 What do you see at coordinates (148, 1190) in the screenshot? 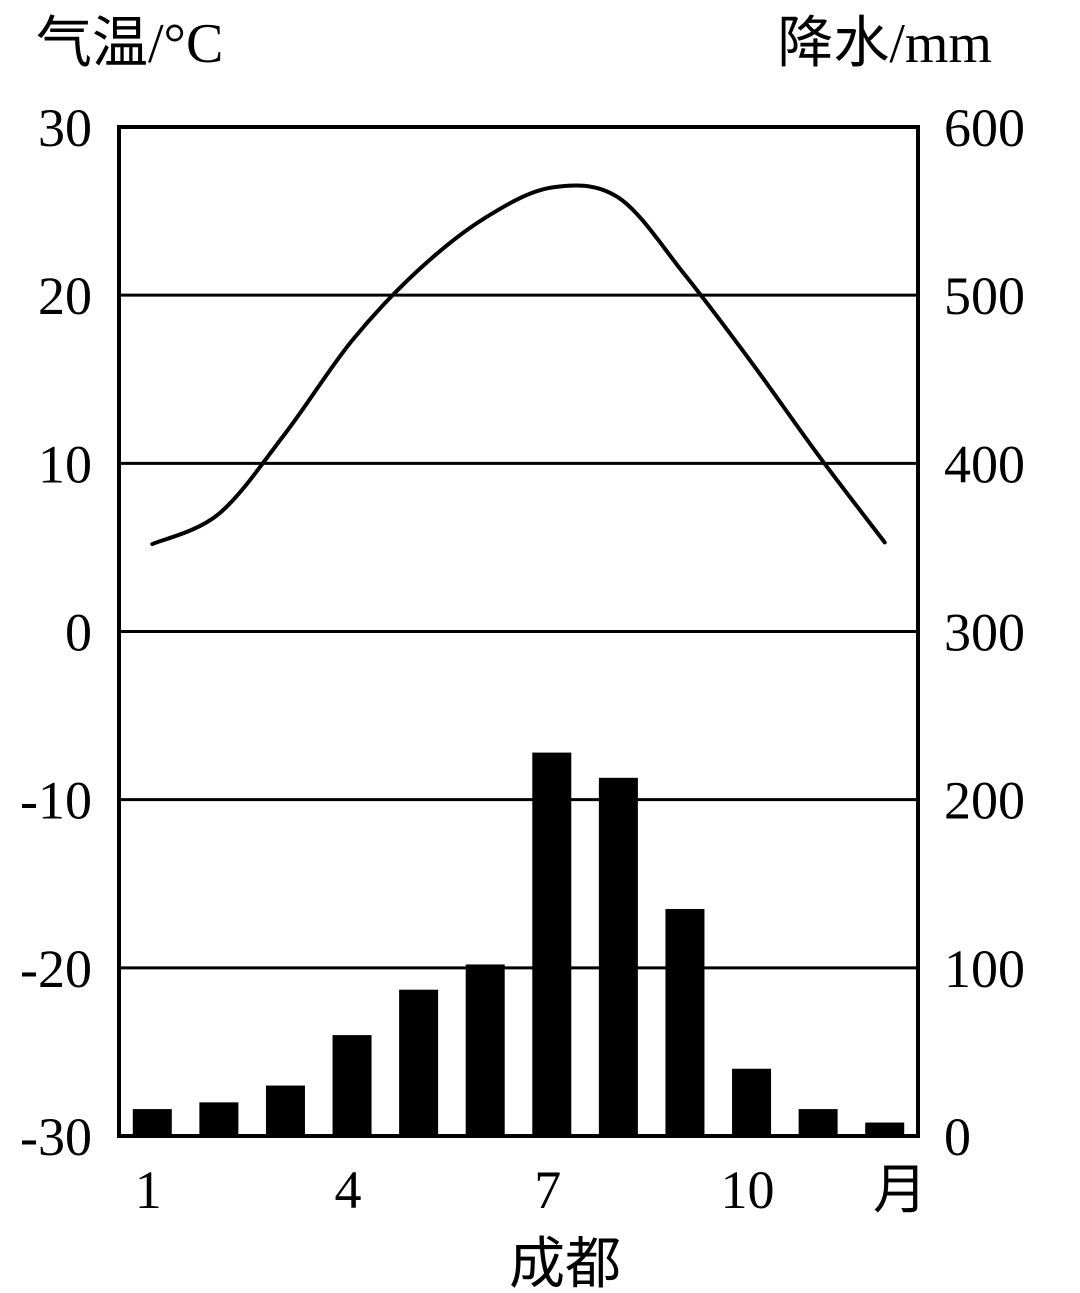
I see `x-tick-label: 1` at bounding box center [148, 1190].